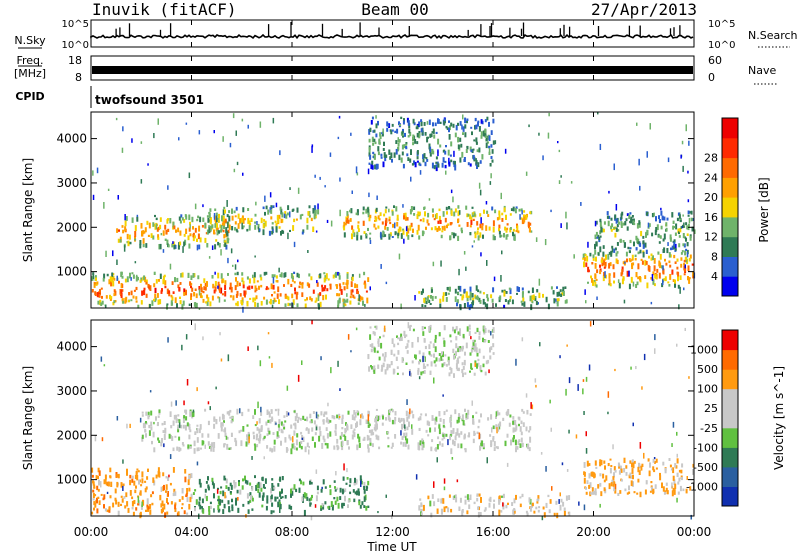  Describe the element at coordinates (714, 256) in the screenshot. I see `colorbar-tick-label: 8` at that location.